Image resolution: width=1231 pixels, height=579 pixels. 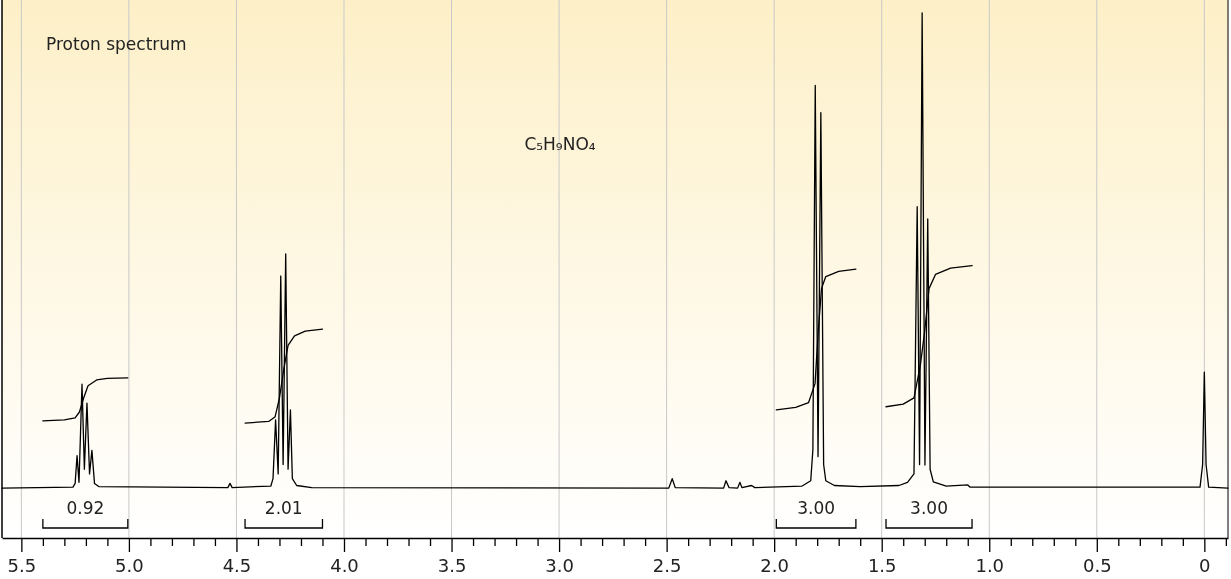 What do you see at coordinates (129, 565) in the screenshot?
I see `x-tick-label: 5.0` at bounding box center [129, 565].